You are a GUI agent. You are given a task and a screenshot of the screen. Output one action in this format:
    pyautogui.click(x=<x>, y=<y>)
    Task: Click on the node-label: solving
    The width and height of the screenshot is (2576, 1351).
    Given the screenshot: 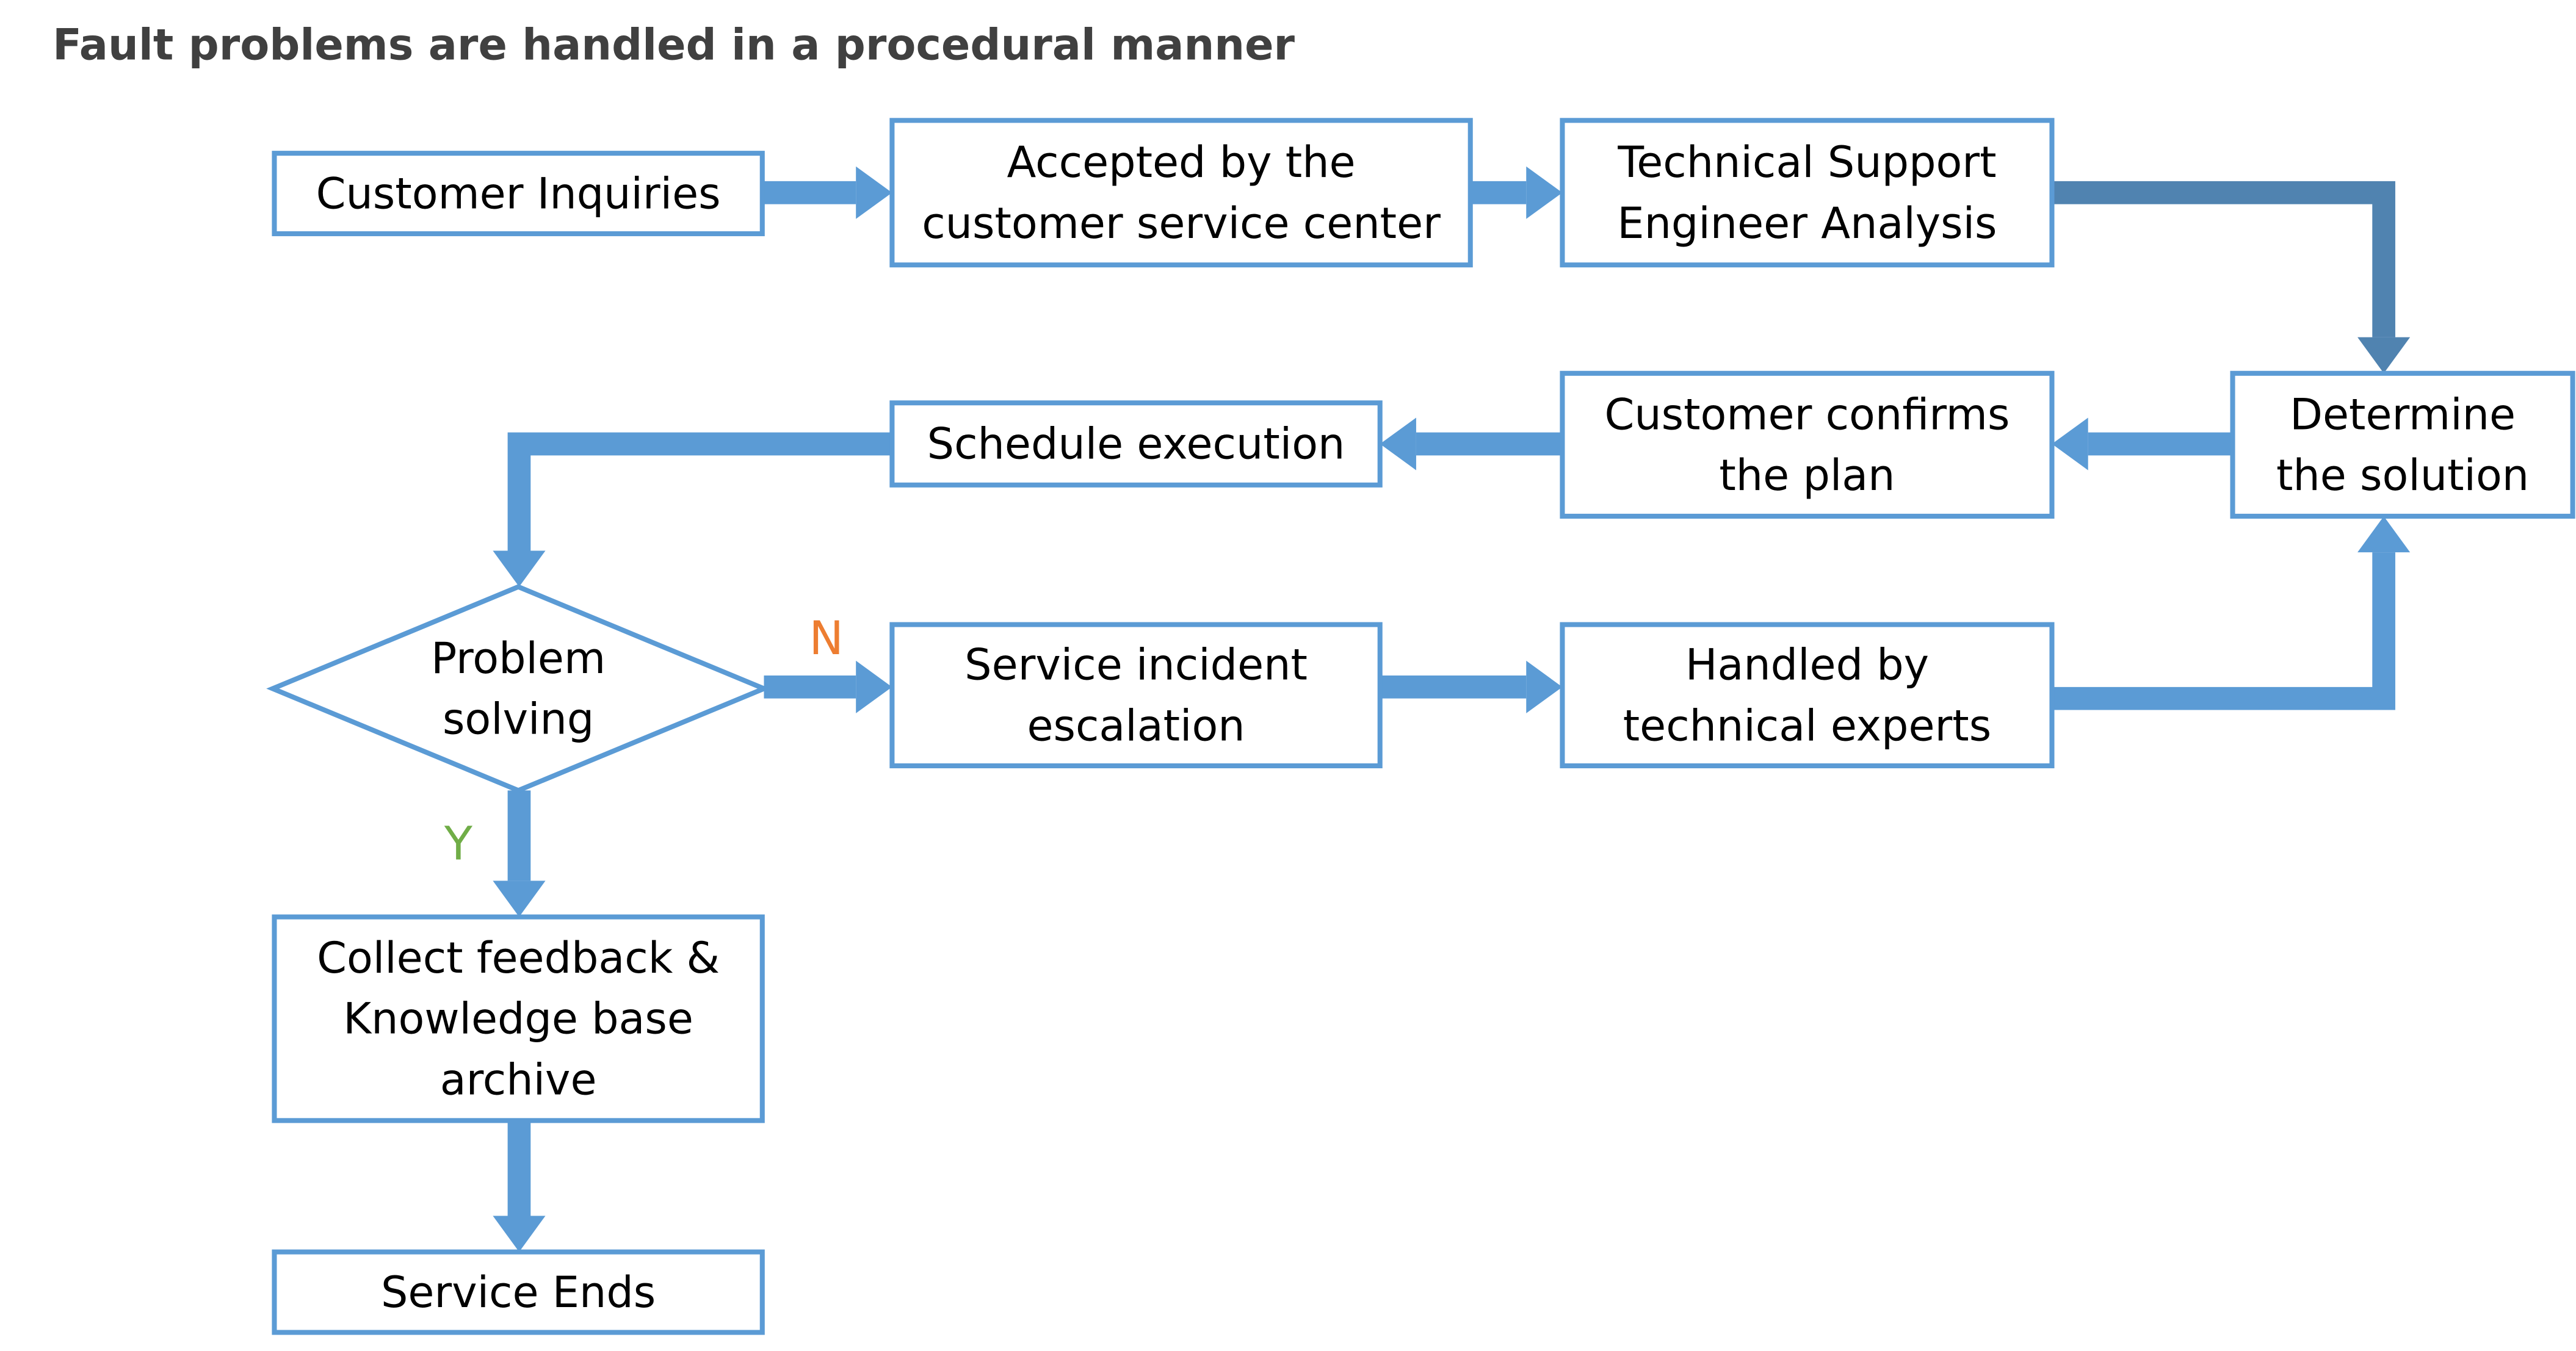 What is the action you would take?
    pyautogui.click(x=518, y=719)
    